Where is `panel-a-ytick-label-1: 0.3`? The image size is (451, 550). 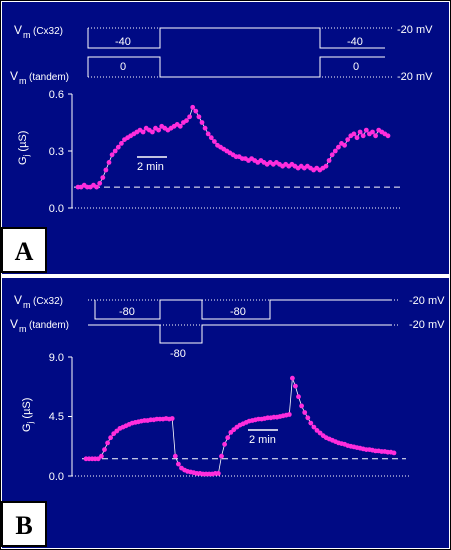
panel-a-ytick-label-1: 0.3 is located at coordinates (56, 152).